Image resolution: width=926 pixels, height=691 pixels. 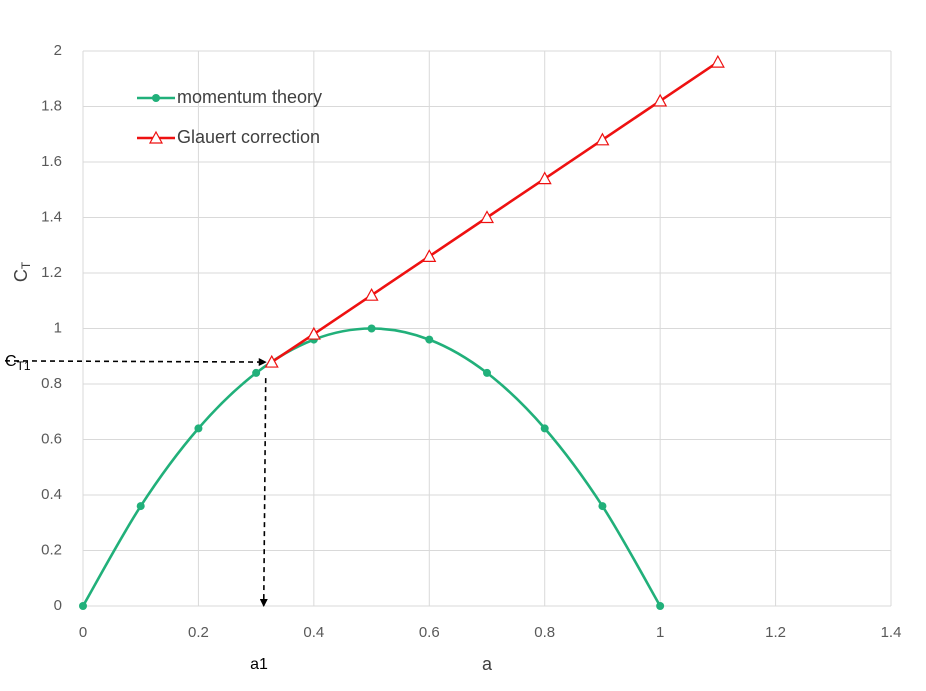 What do you see at coordinates (891, 632) in the screenshot?
I see `x-tick-label: 1.4` at bounding box center [891, 632].